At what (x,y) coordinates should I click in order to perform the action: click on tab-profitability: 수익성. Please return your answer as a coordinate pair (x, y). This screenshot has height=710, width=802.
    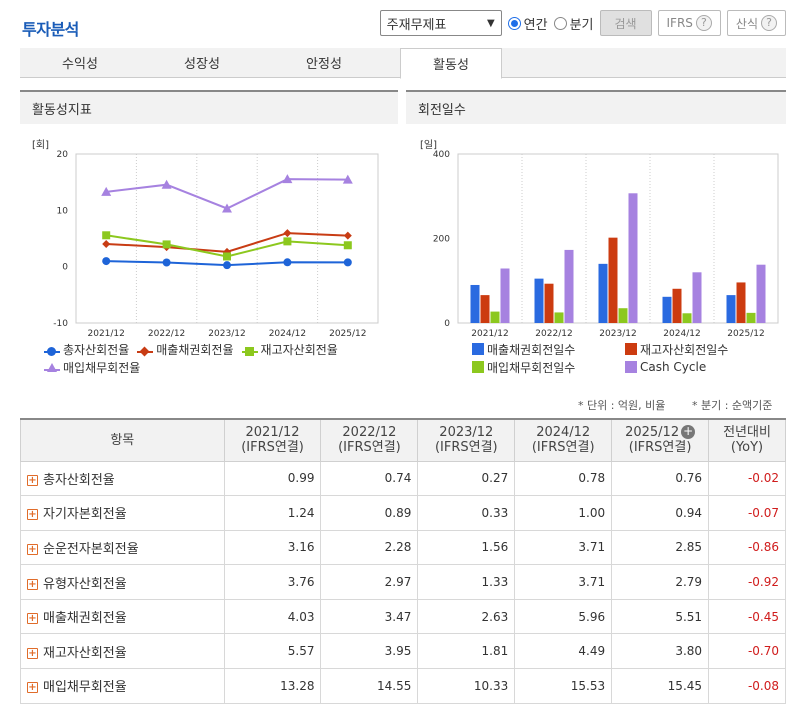
    Looking at the image, I should click on (80, 64).